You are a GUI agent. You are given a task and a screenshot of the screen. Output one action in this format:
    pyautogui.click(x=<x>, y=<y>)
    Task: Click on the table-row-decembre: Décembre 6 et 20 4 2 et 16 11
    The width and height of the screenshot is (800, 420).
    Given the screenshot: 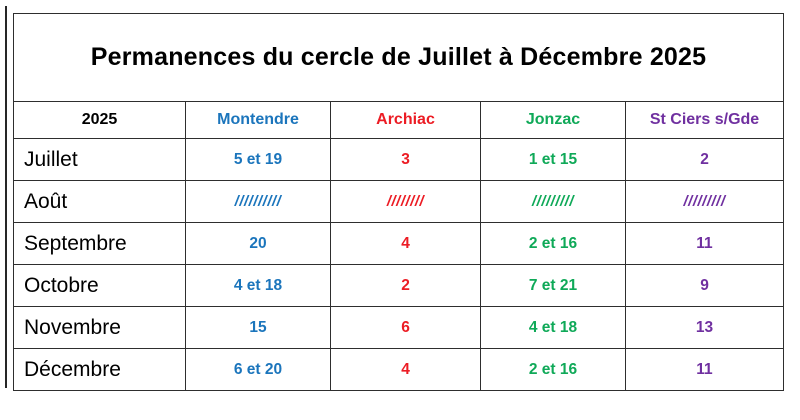 What is the action you would take?
    pyautogui.click(x=398, y=369)
    